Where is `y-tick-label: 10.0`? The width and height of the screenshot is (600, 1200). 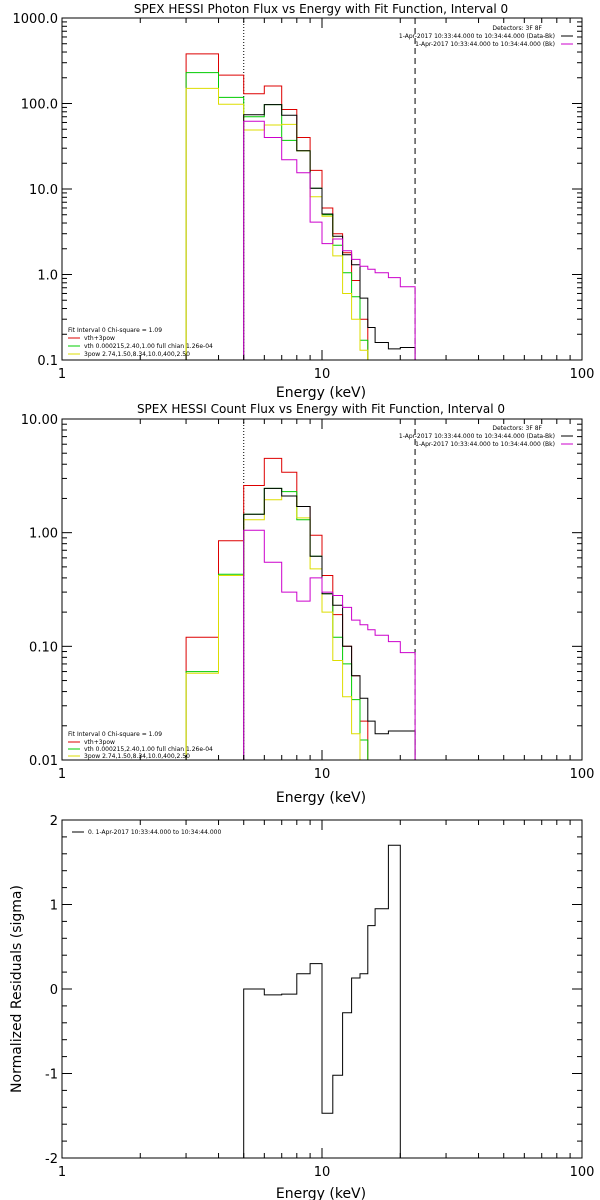 y-tick-label: 10.0 is located at coordinates (43, 190).